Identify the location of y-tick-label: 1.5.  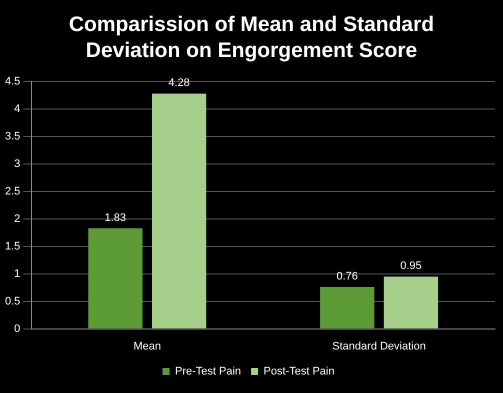
(12, 246).